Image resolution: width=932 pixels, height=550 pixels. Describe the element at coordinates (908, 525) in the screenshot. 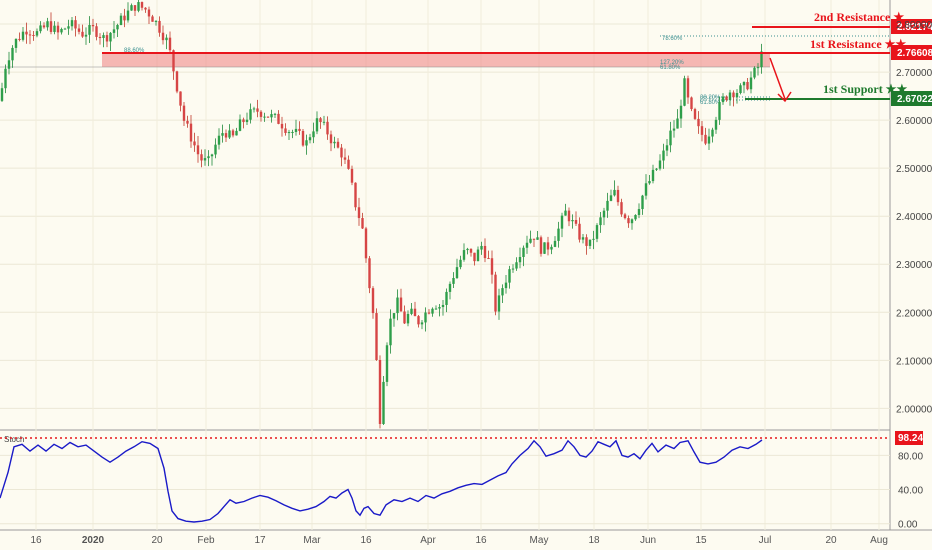

I see `stoch-tick-label: 0.00` at that location.